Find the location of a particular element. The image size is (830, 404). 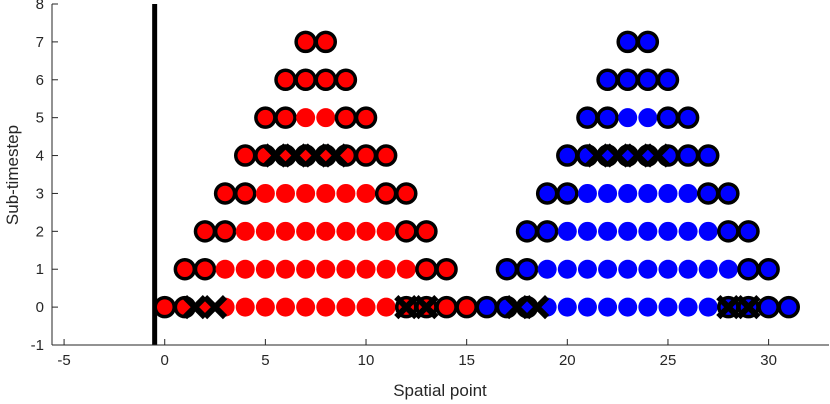

y-tick-label: 6 is located at coordinates (40, 80).